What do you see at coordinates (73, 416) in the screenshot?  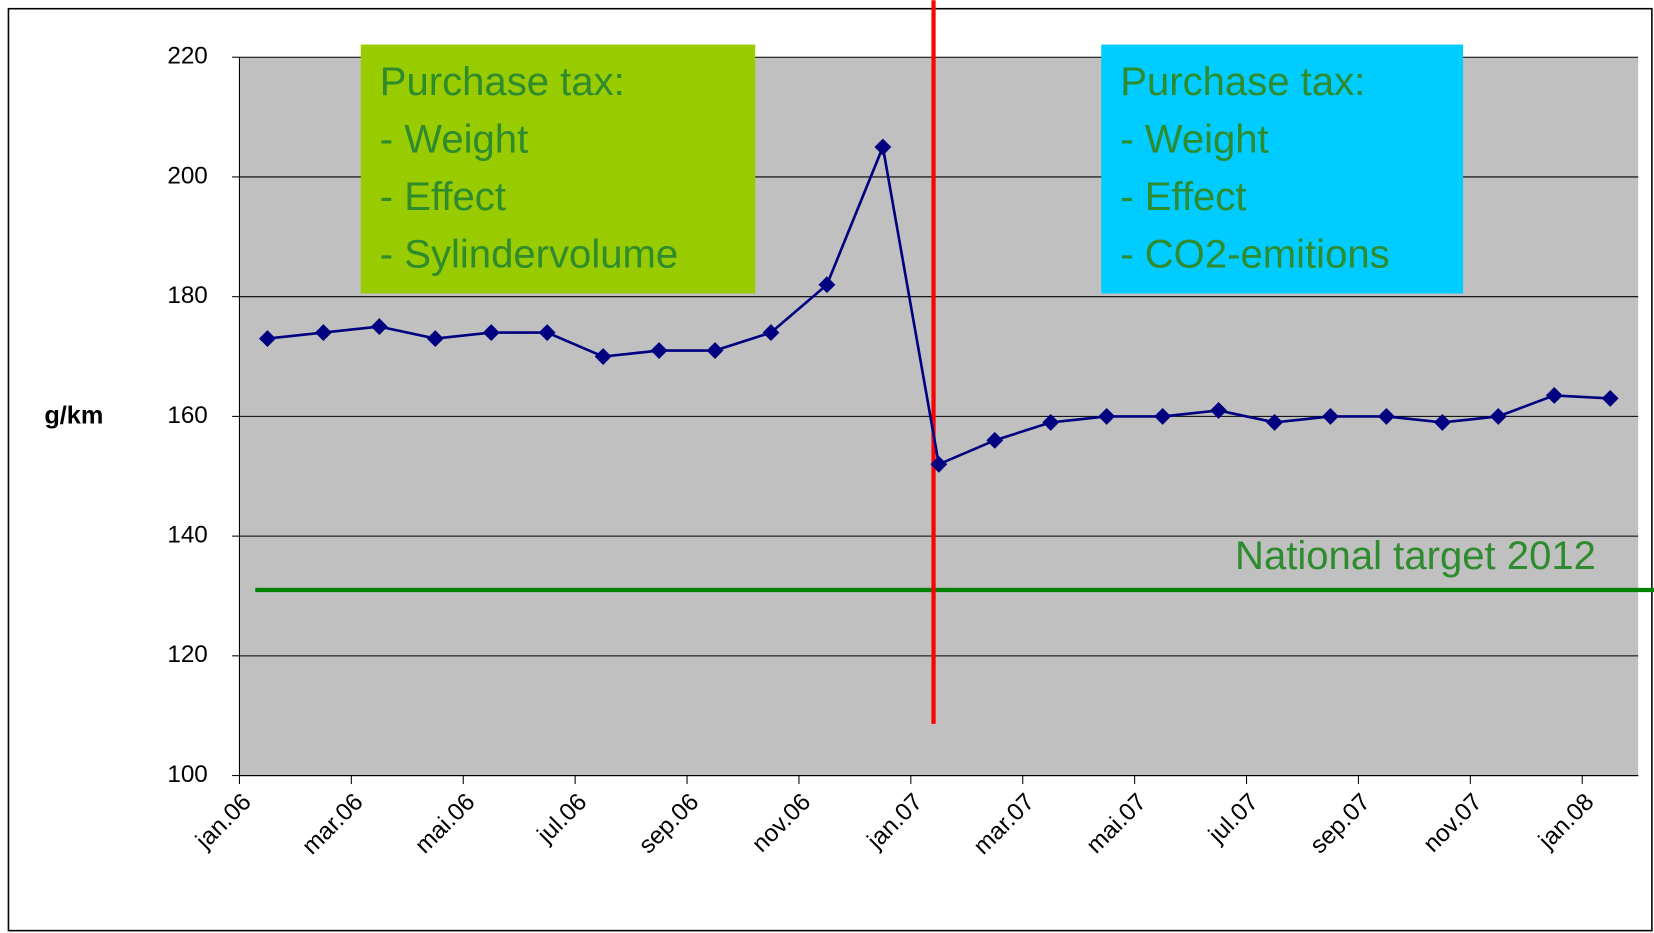 I see `y-axis-label: g/km` at bounding box center [73, 416].